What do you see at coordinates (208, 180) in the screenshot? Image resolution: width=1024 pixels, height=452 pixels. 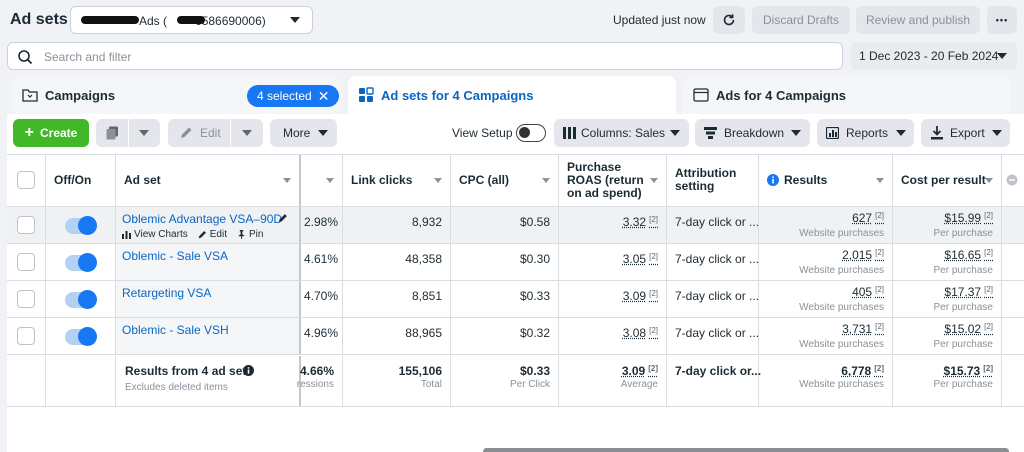 I see `header-adset: Ad set` at bounding box center [208, 180].